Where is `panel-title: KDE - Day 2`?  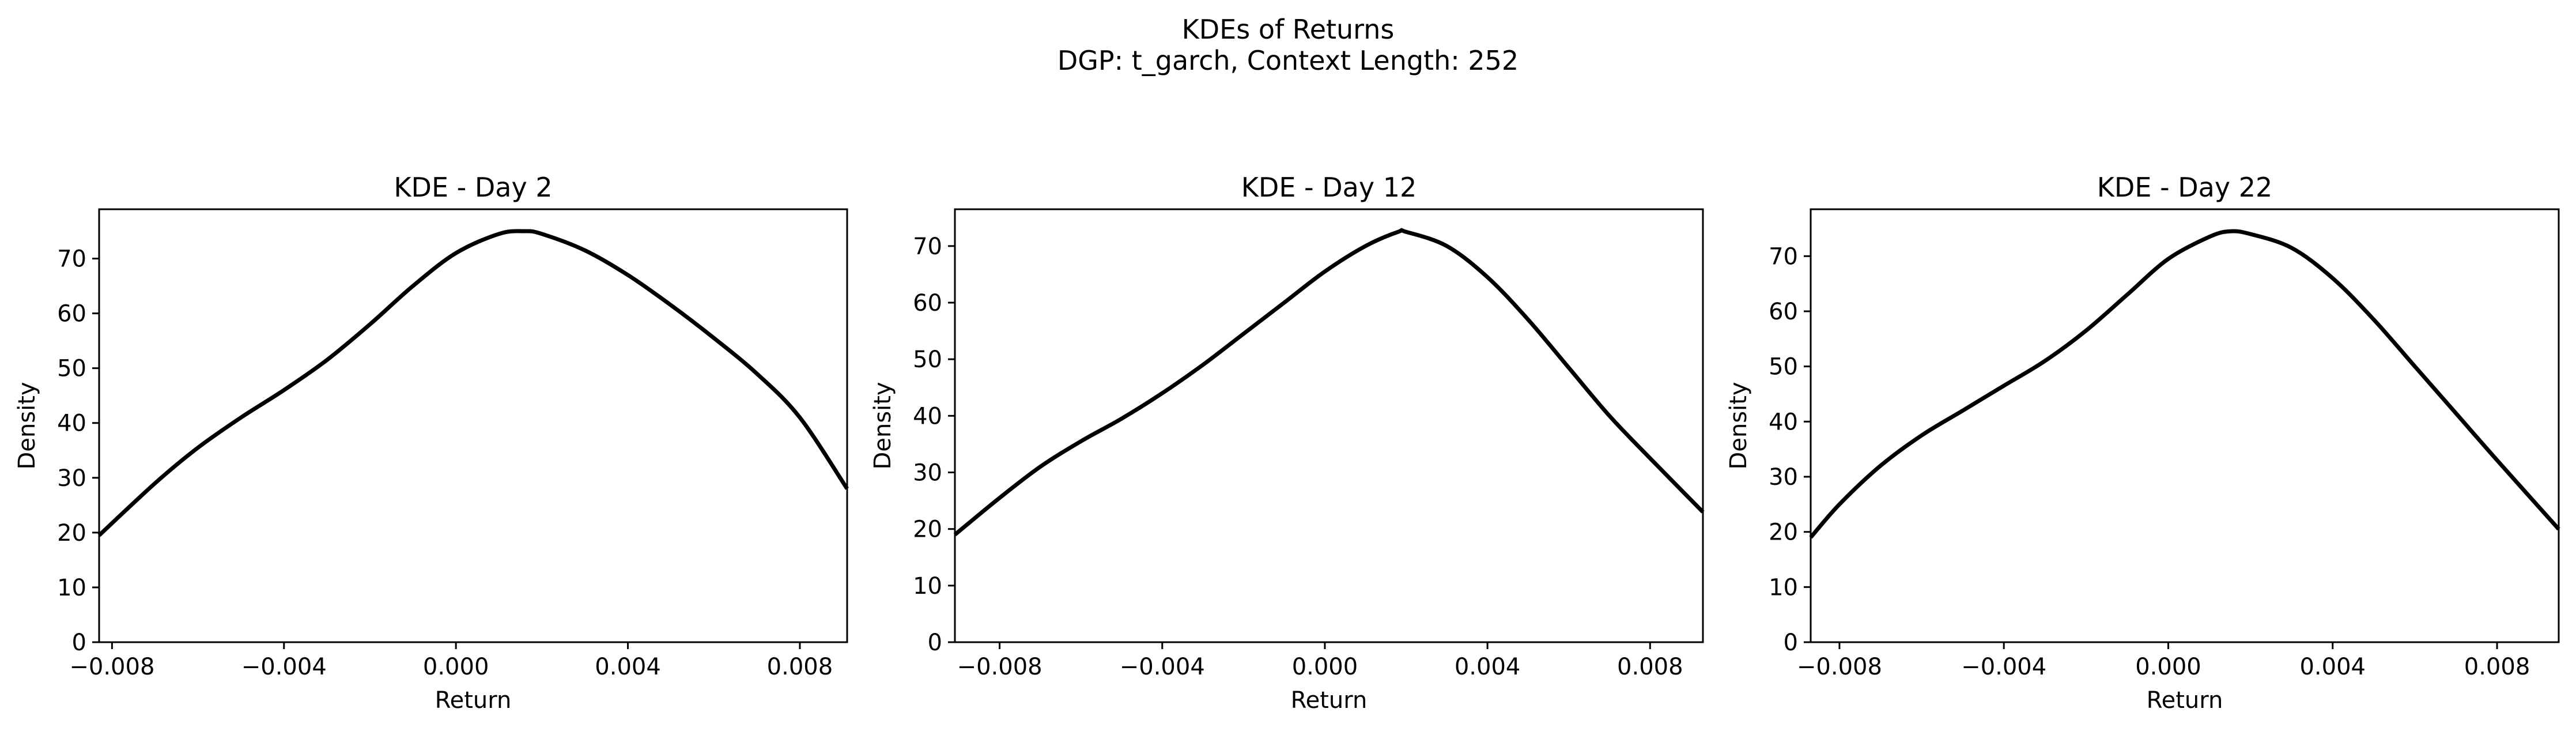 panel-title: KDE - Day 2 is located at coordinates (473, 187).